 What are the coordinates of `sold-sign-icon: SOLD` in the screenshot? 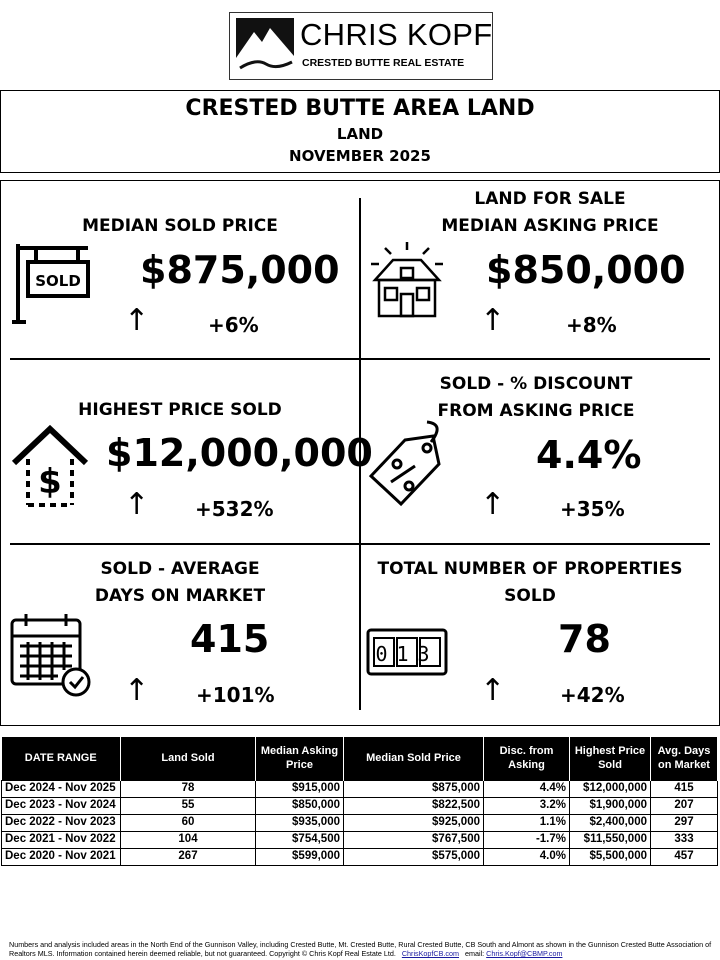 It's located at (51, 284).